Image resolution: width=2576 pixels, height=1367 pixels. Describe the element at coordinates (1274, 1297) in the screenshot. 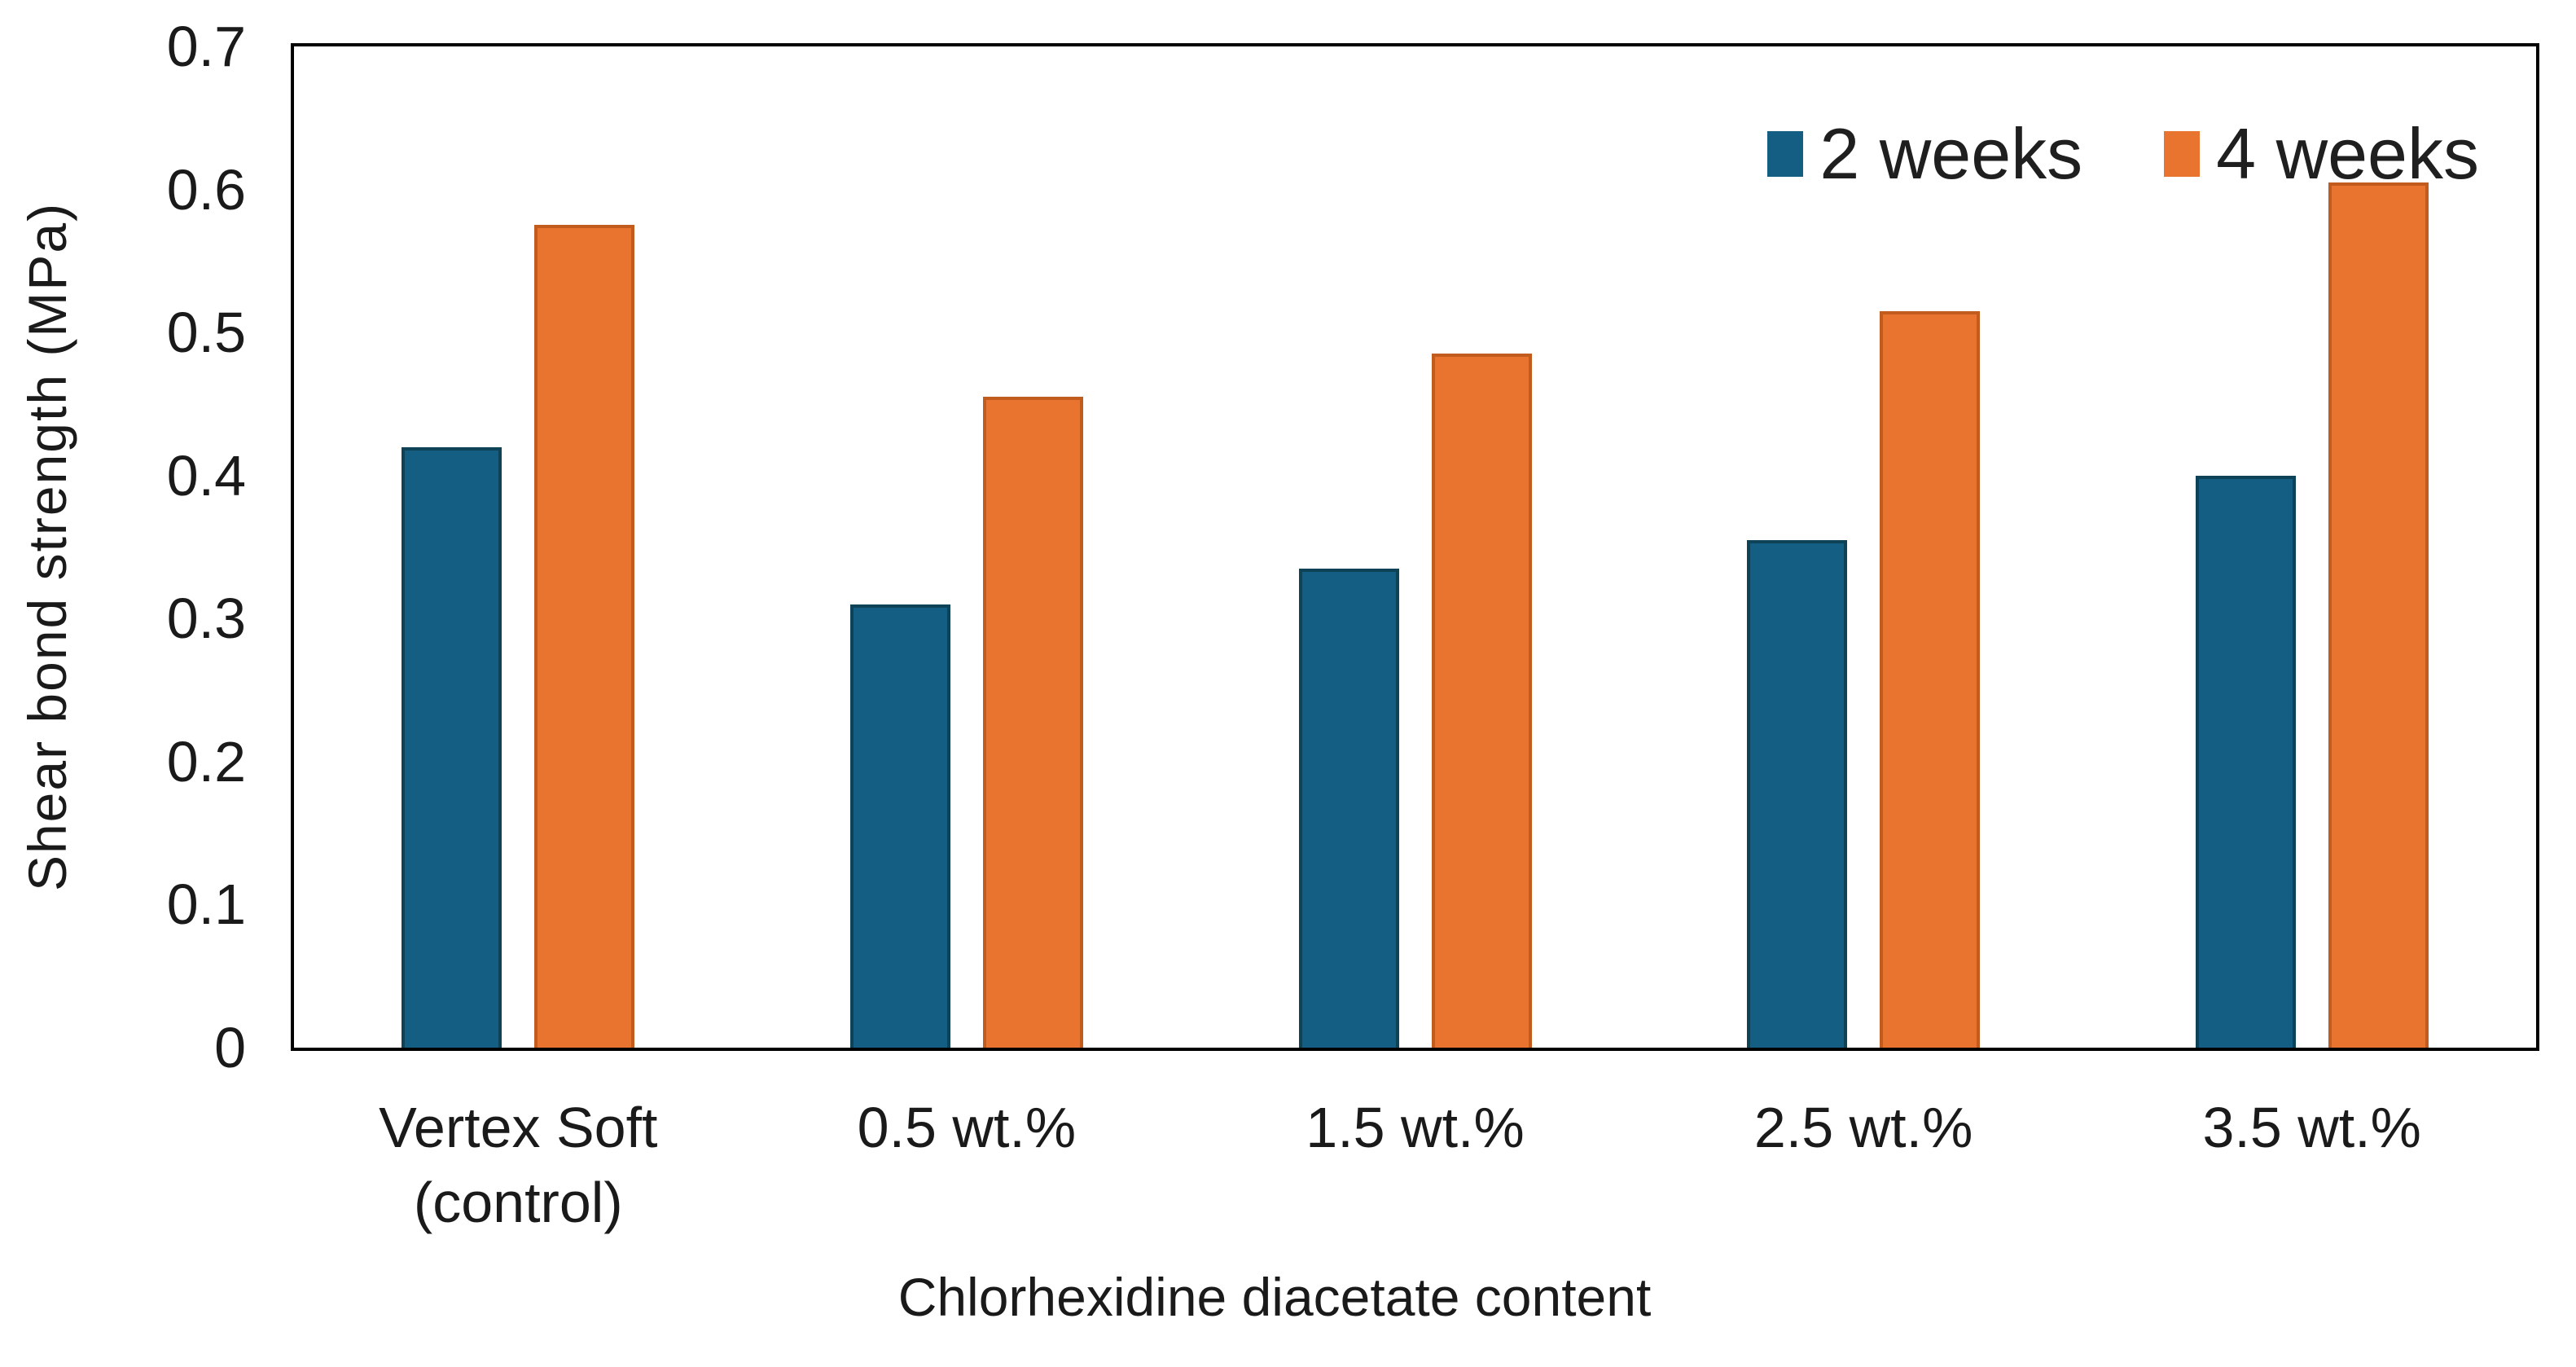

I see `x-axis-title: Chlorhexidine diacetate content` at that location.